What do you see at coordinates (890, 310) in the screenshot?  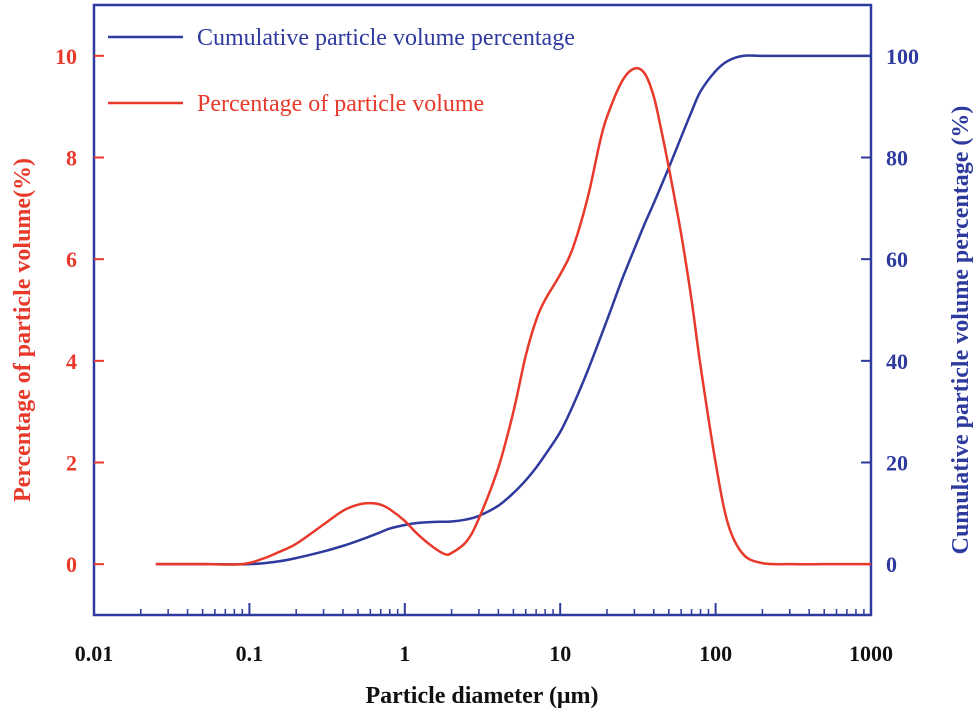 I see `right-axis: 0 20 40 60 80 100` at bounding box center [890, 310].